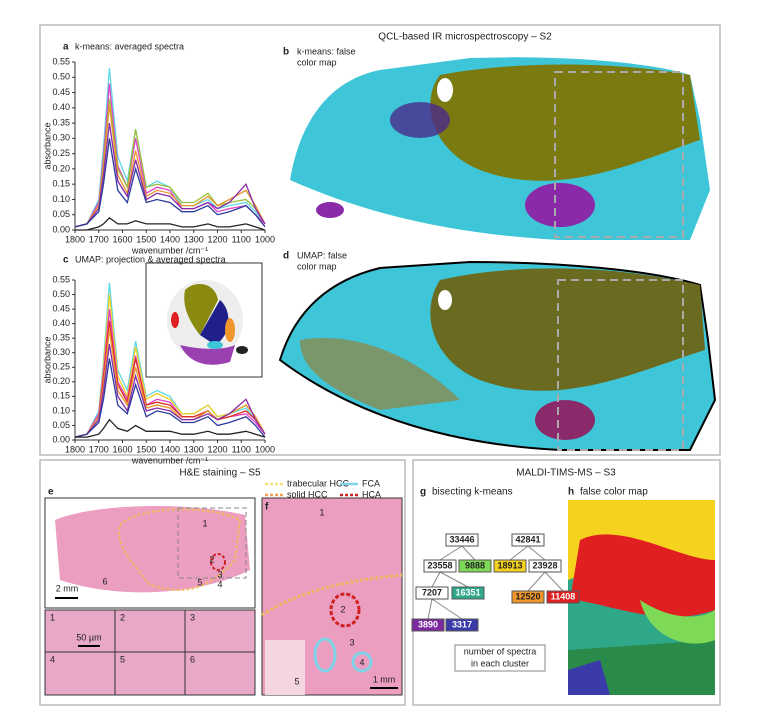  I want to click on panel-label: f, so click(267, 507).